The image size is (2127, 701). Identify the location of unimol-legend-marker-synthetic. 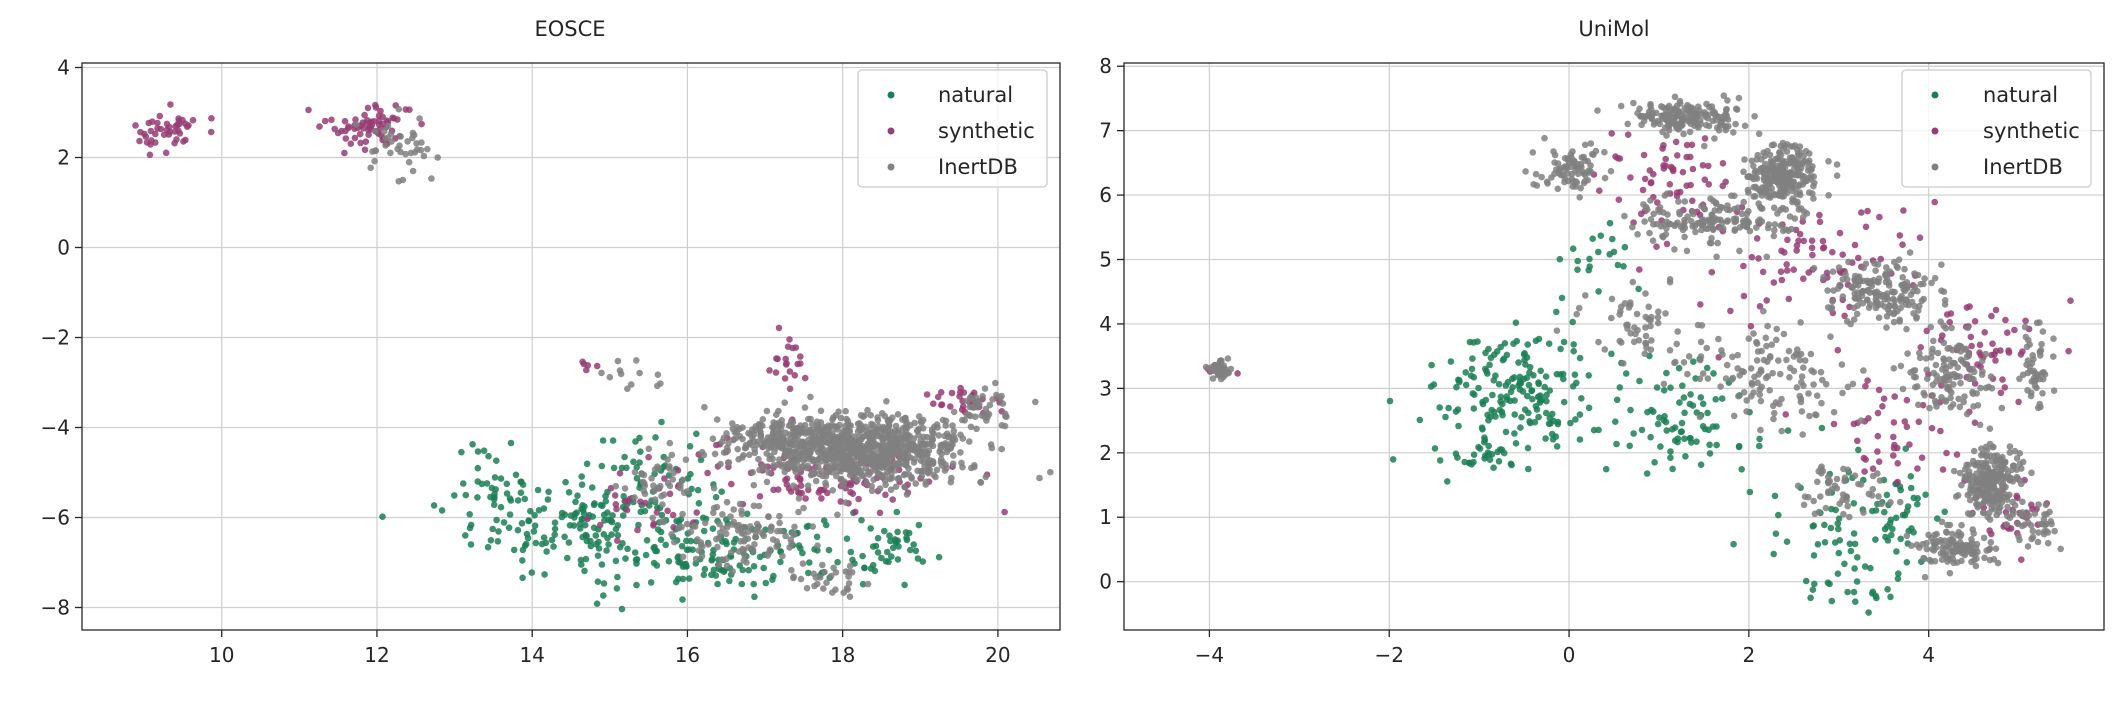
(1935, 131).